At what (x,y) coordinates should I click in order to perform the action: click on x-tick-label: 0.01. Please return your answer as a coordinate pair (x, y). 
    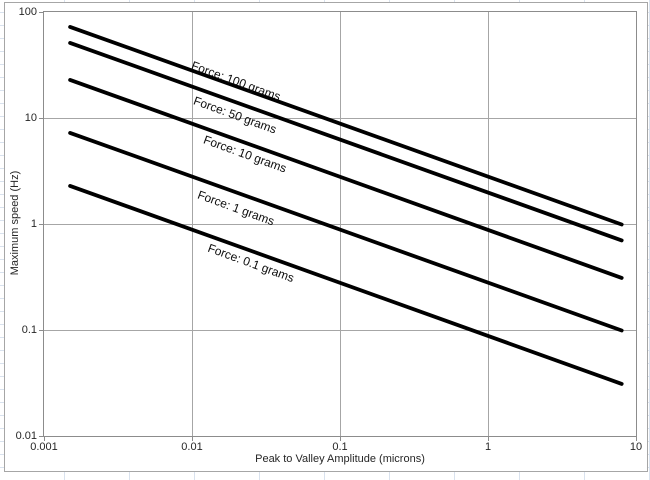
    Looking at the image, I should click on (192, 447).